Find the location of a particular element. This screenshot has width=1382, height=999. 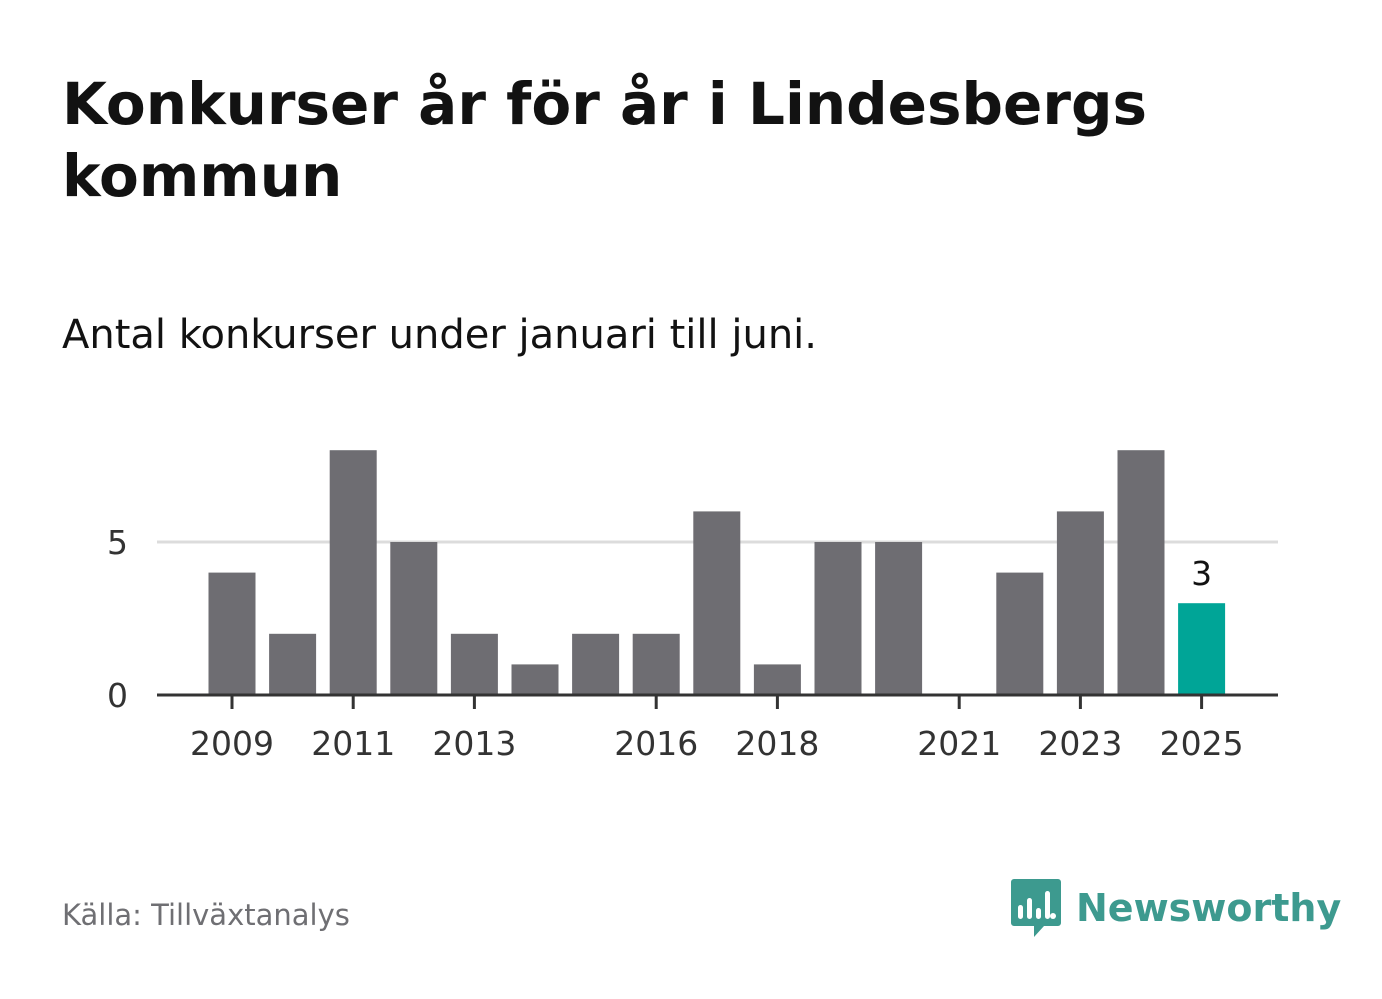

x-tick-label-2018: 2018 is located at coordinates (777, 743).